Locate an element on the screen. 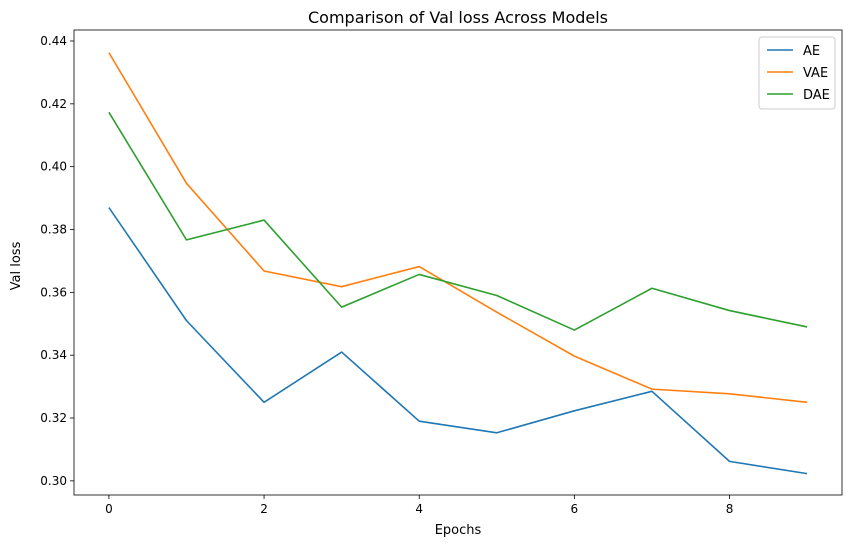 Image resolution: width=855 pixels, height=547 pixels. legend: AE VAE DAE is located at coordinates (797, 73).